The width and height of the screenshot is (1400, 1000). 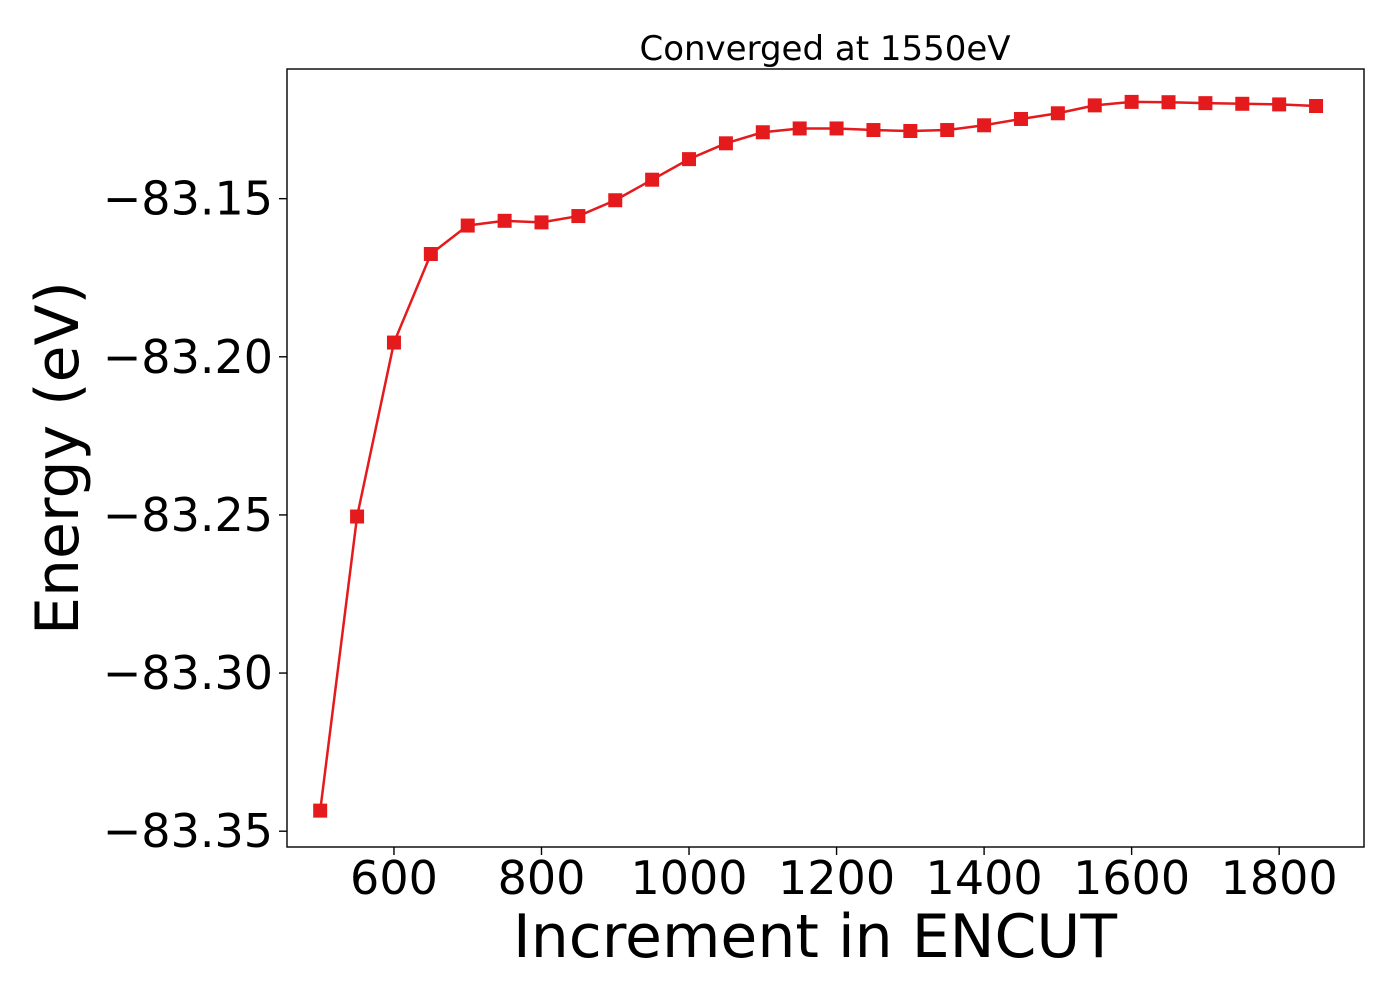 What do you see at coordinates (58, 458) in the screenshot?
I see `y-axis-label: Energy (eV)` at bounding box center [58, 458].